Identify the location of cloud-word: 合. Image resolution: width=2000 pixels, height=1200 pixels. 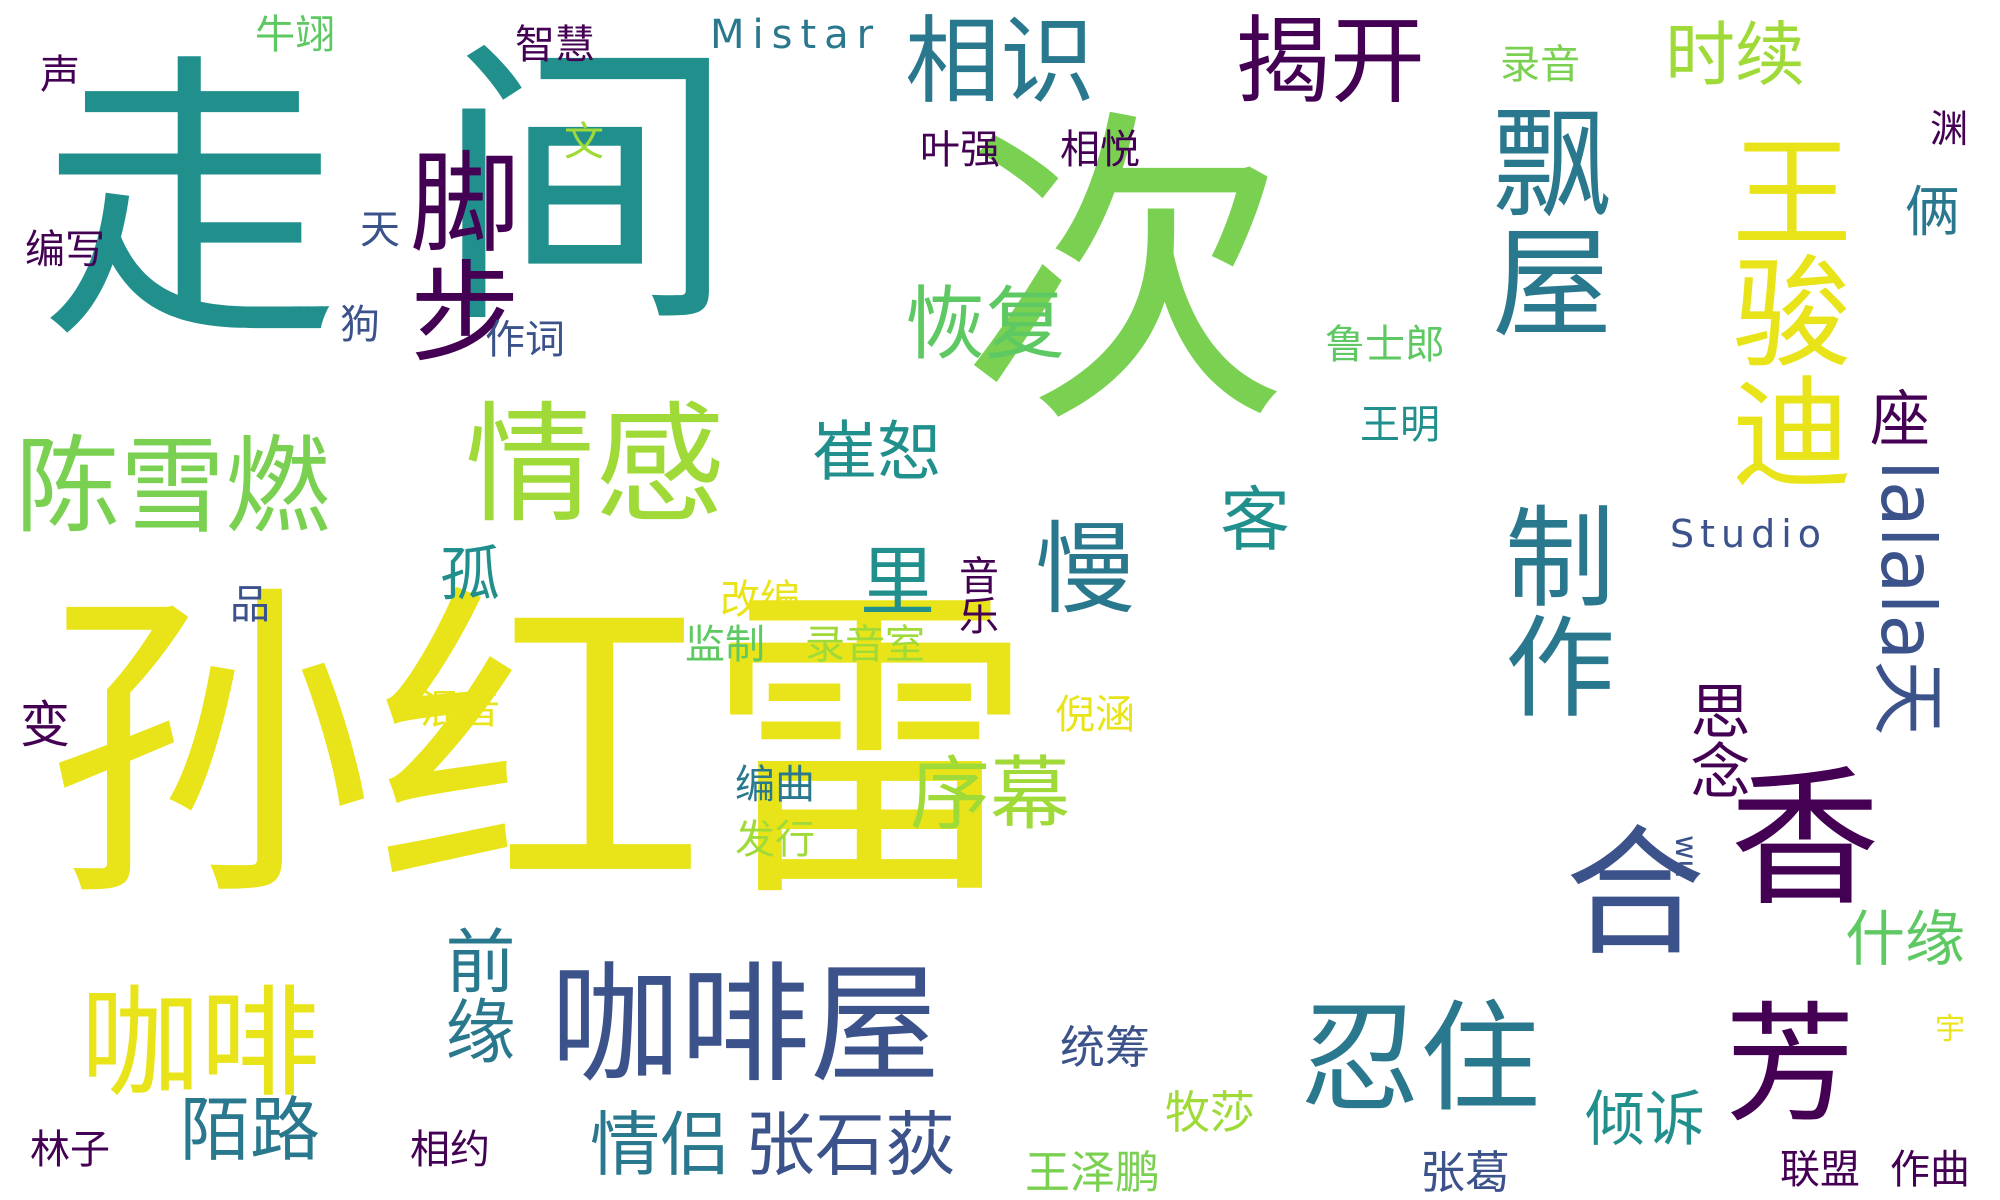
(1635, 894).